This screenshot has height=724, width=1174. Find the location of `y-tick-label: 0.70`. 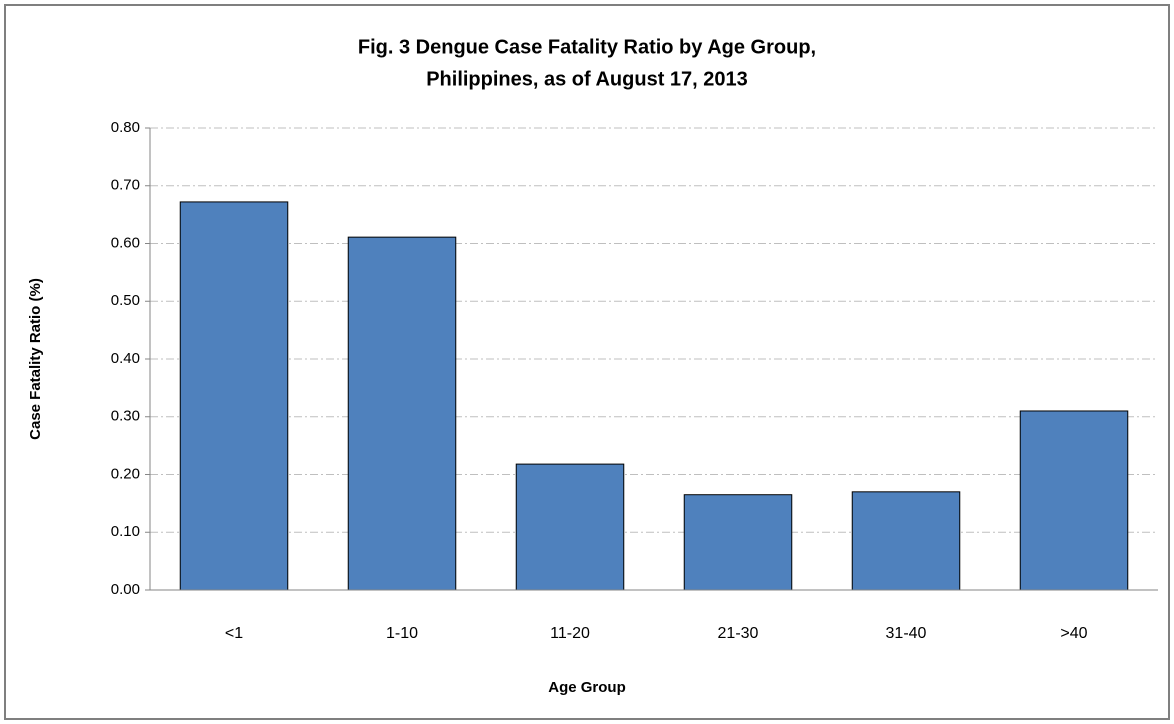

y-tick-label: 0.70 is located at coordinates (125, 185).